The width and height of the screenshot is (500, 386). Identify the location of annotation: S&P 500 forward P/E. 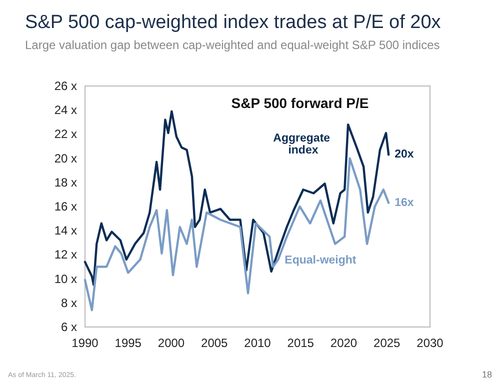
(300, 103).